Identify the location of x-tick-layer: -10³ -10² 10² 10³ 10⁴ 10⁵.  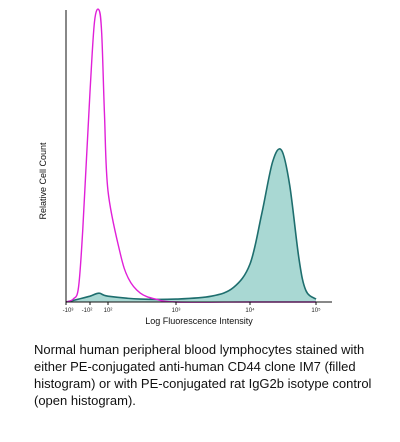
(192, 308).